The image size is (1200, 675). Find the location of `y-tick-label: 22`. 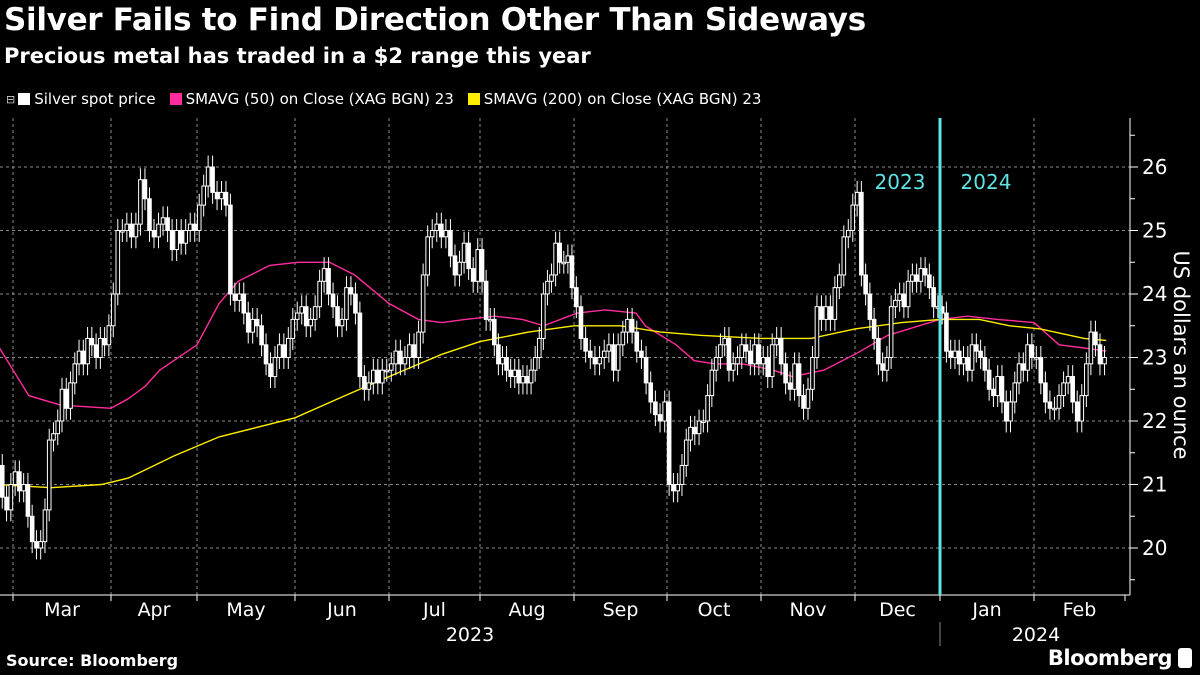

y-tick-label: 22 is located at coordinates (1154, 421).